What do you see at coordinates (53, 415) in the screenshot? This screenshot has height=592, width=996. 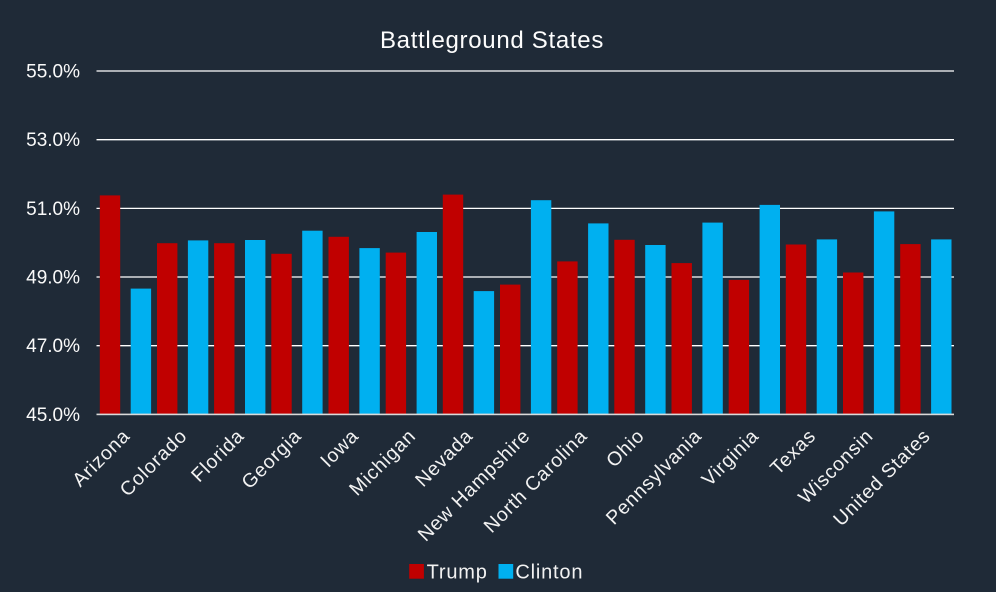 I see `svg-text: 45.0%` at bounding box center [53, 415].